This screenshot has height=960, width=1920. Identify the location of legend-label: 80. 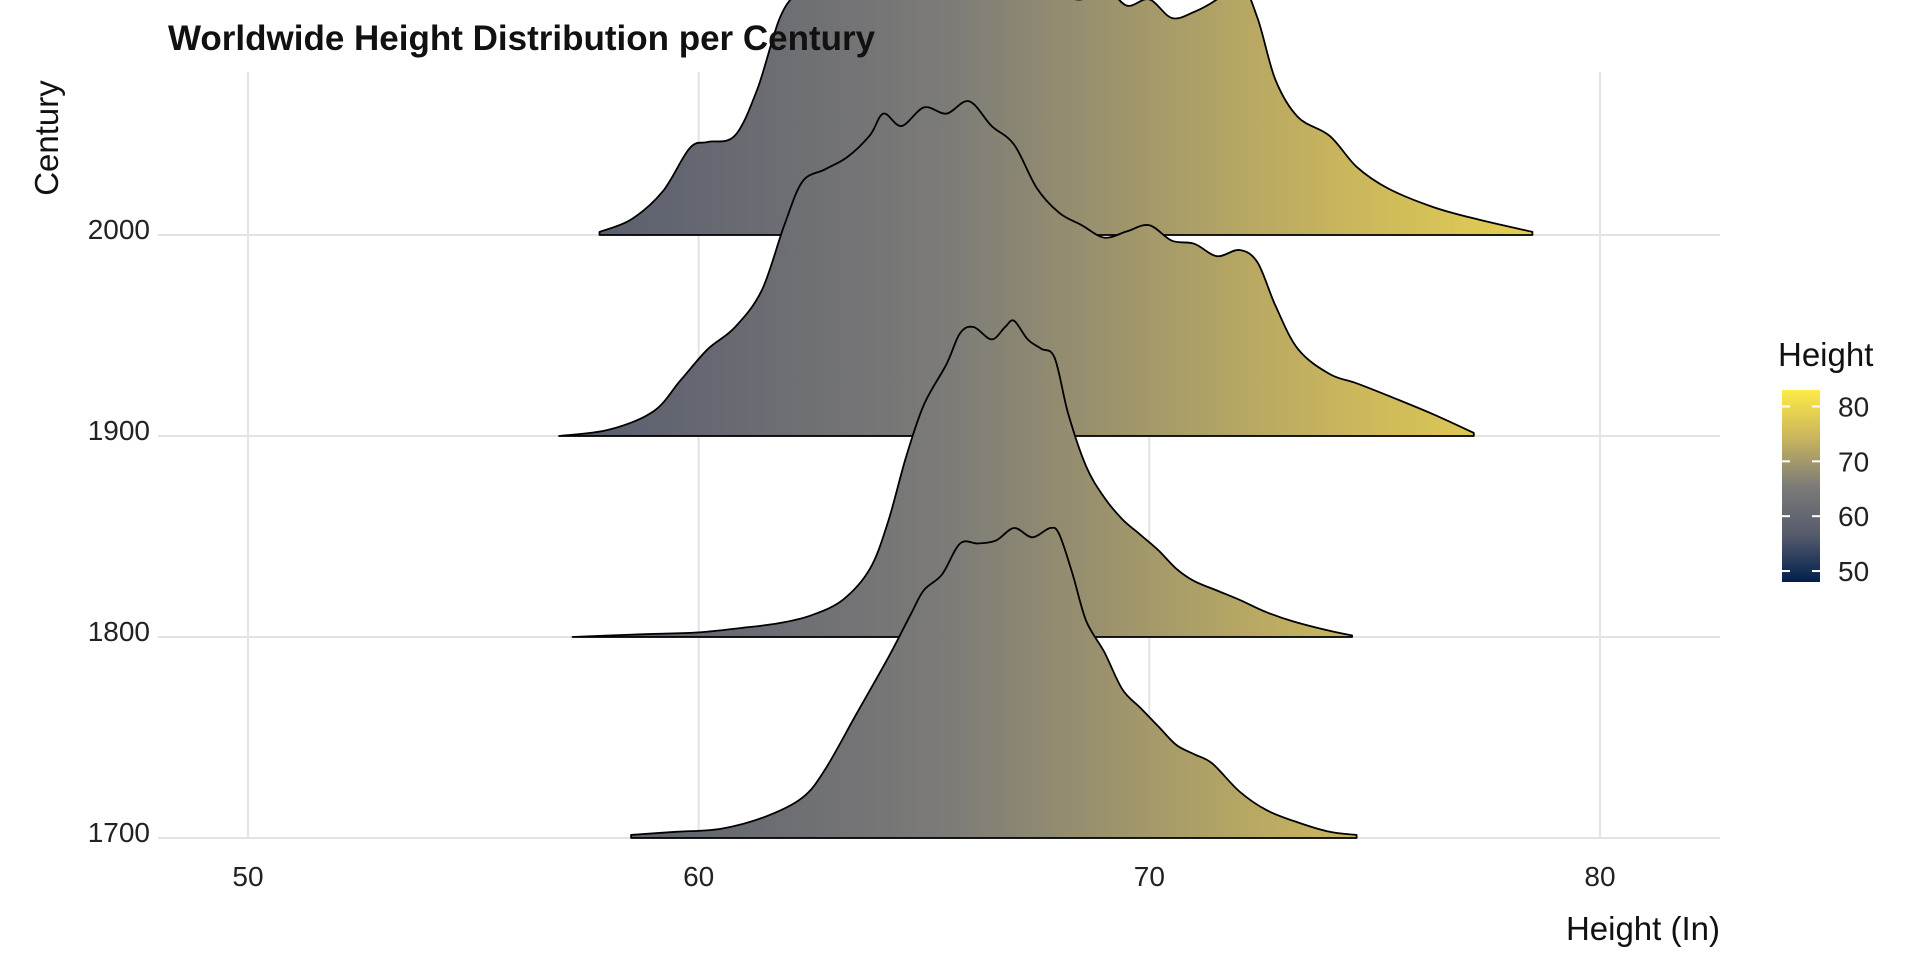
(1853, 406).